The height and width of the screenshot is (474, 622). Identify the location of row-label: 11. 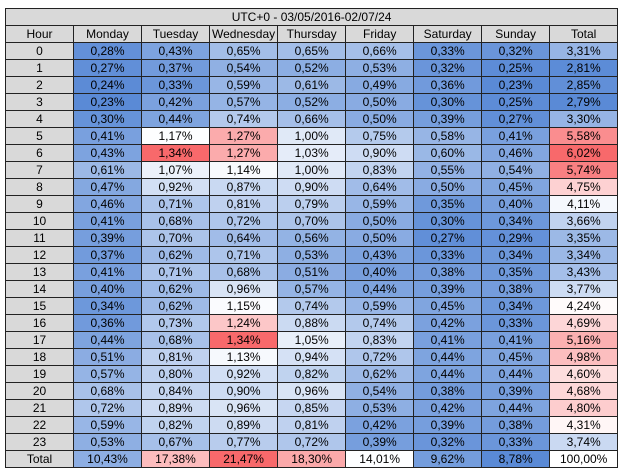
(39, 238).